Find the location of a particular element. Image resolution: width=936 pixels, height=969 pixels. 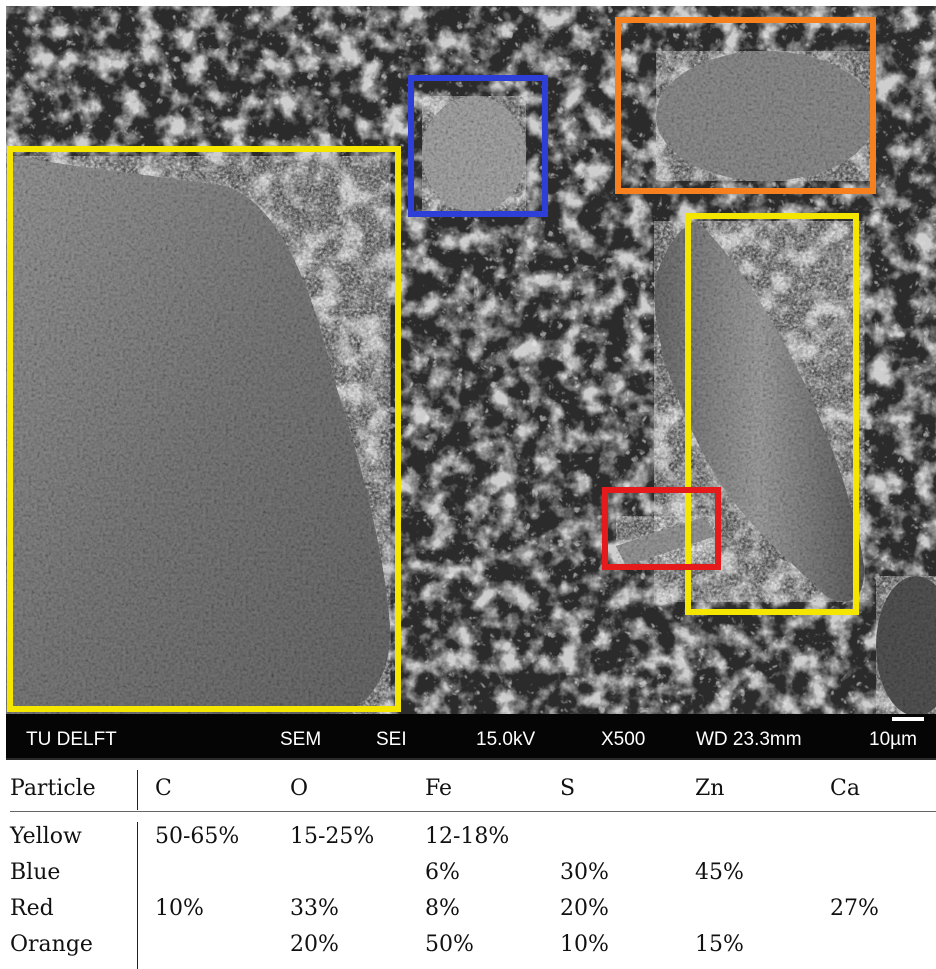

row-orange-zn: 15% is located at coordinates (719, 944).